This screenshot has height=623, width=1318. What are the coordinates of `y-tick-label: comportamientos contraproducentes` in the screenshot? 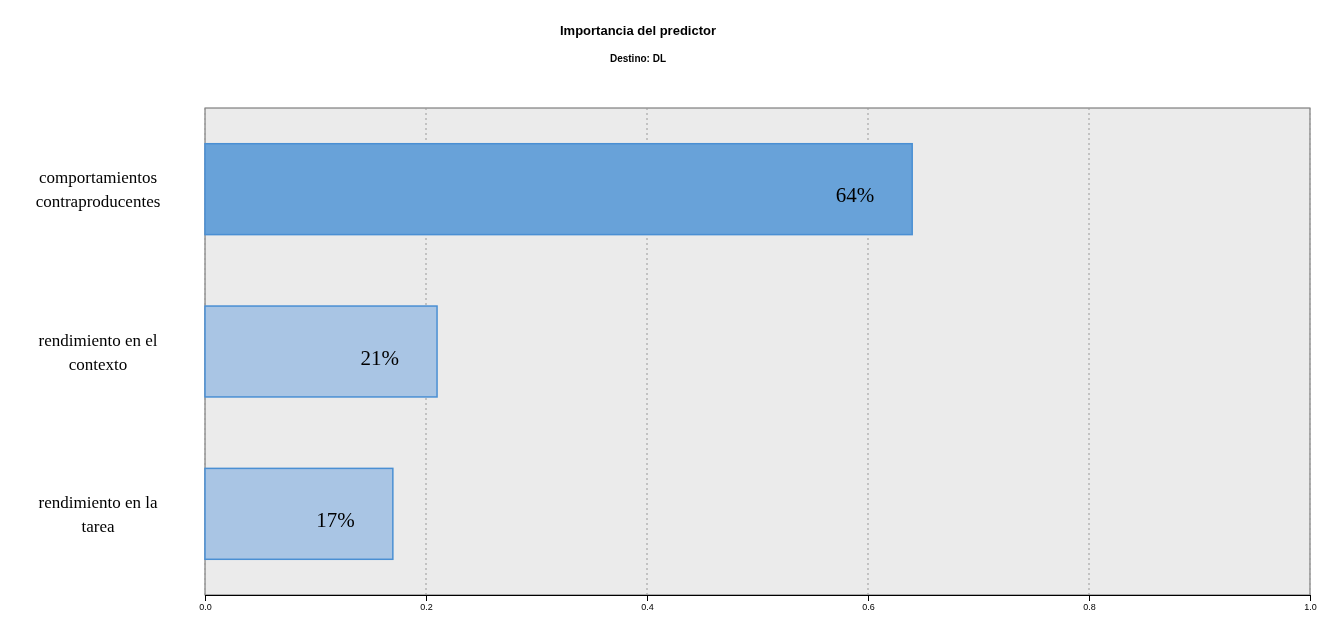 It's located at (98, 190).